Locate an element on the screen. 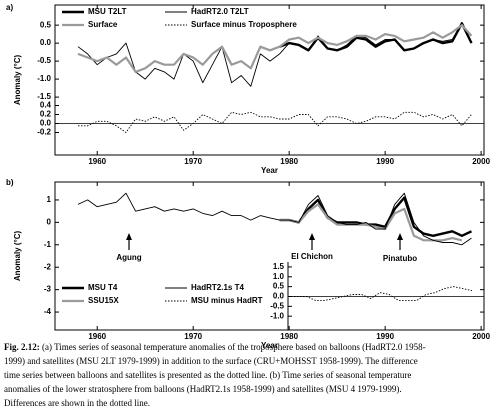 The image size is (493, 418). legend-label: Surface is located at coordinates (103, 24).